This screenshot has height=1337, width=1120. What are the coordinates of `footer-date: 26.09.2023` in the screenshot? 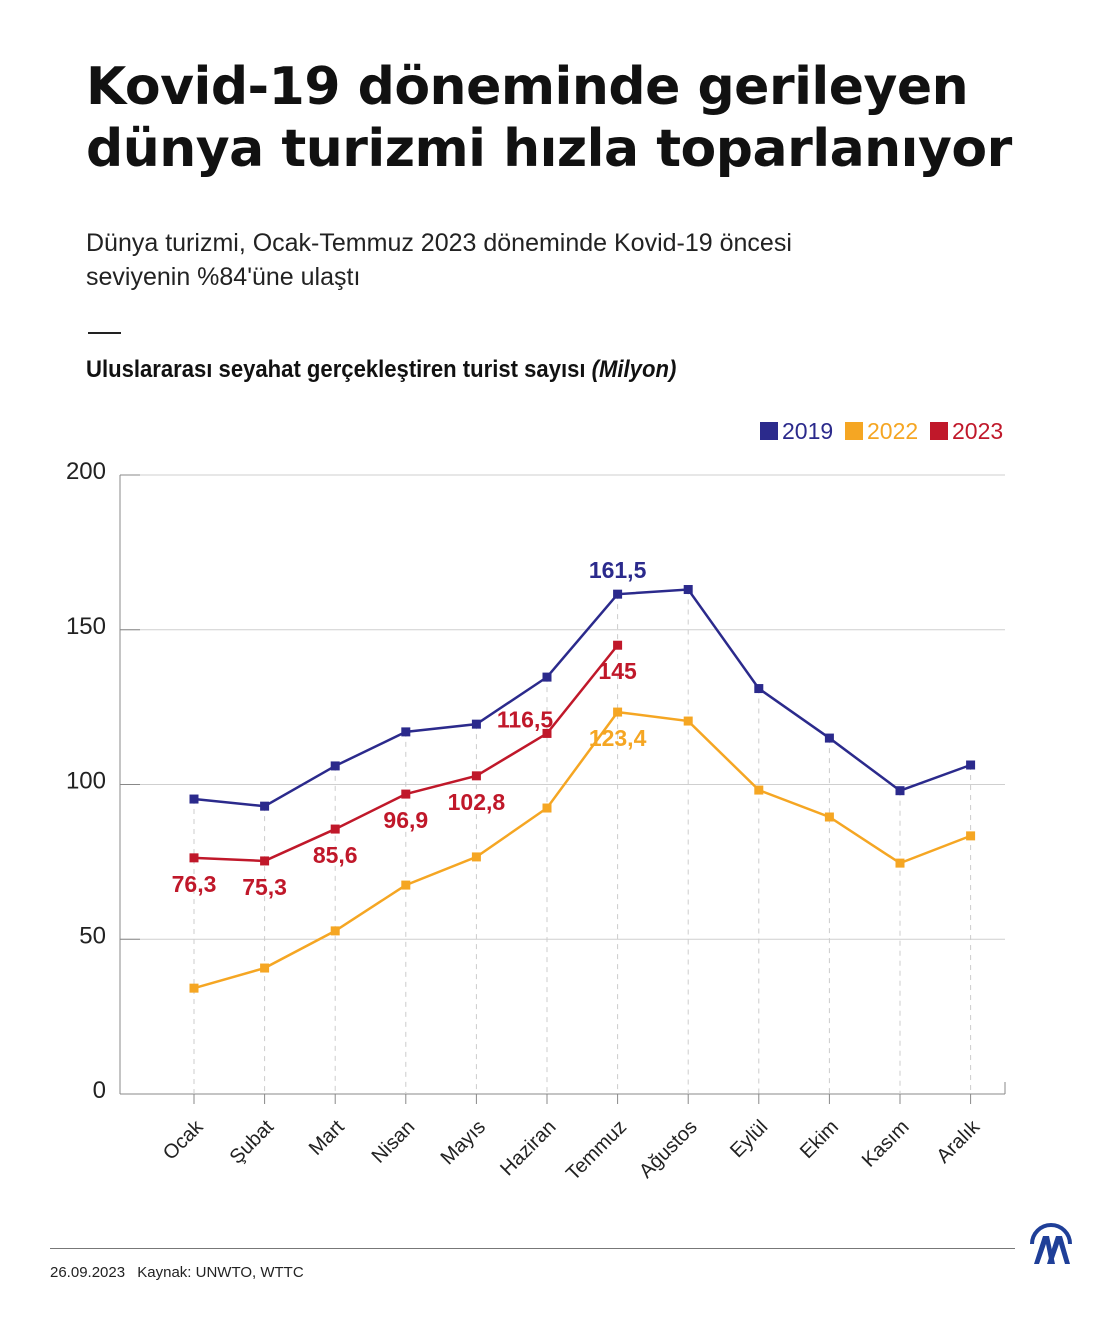 It's located at (88, 1272).